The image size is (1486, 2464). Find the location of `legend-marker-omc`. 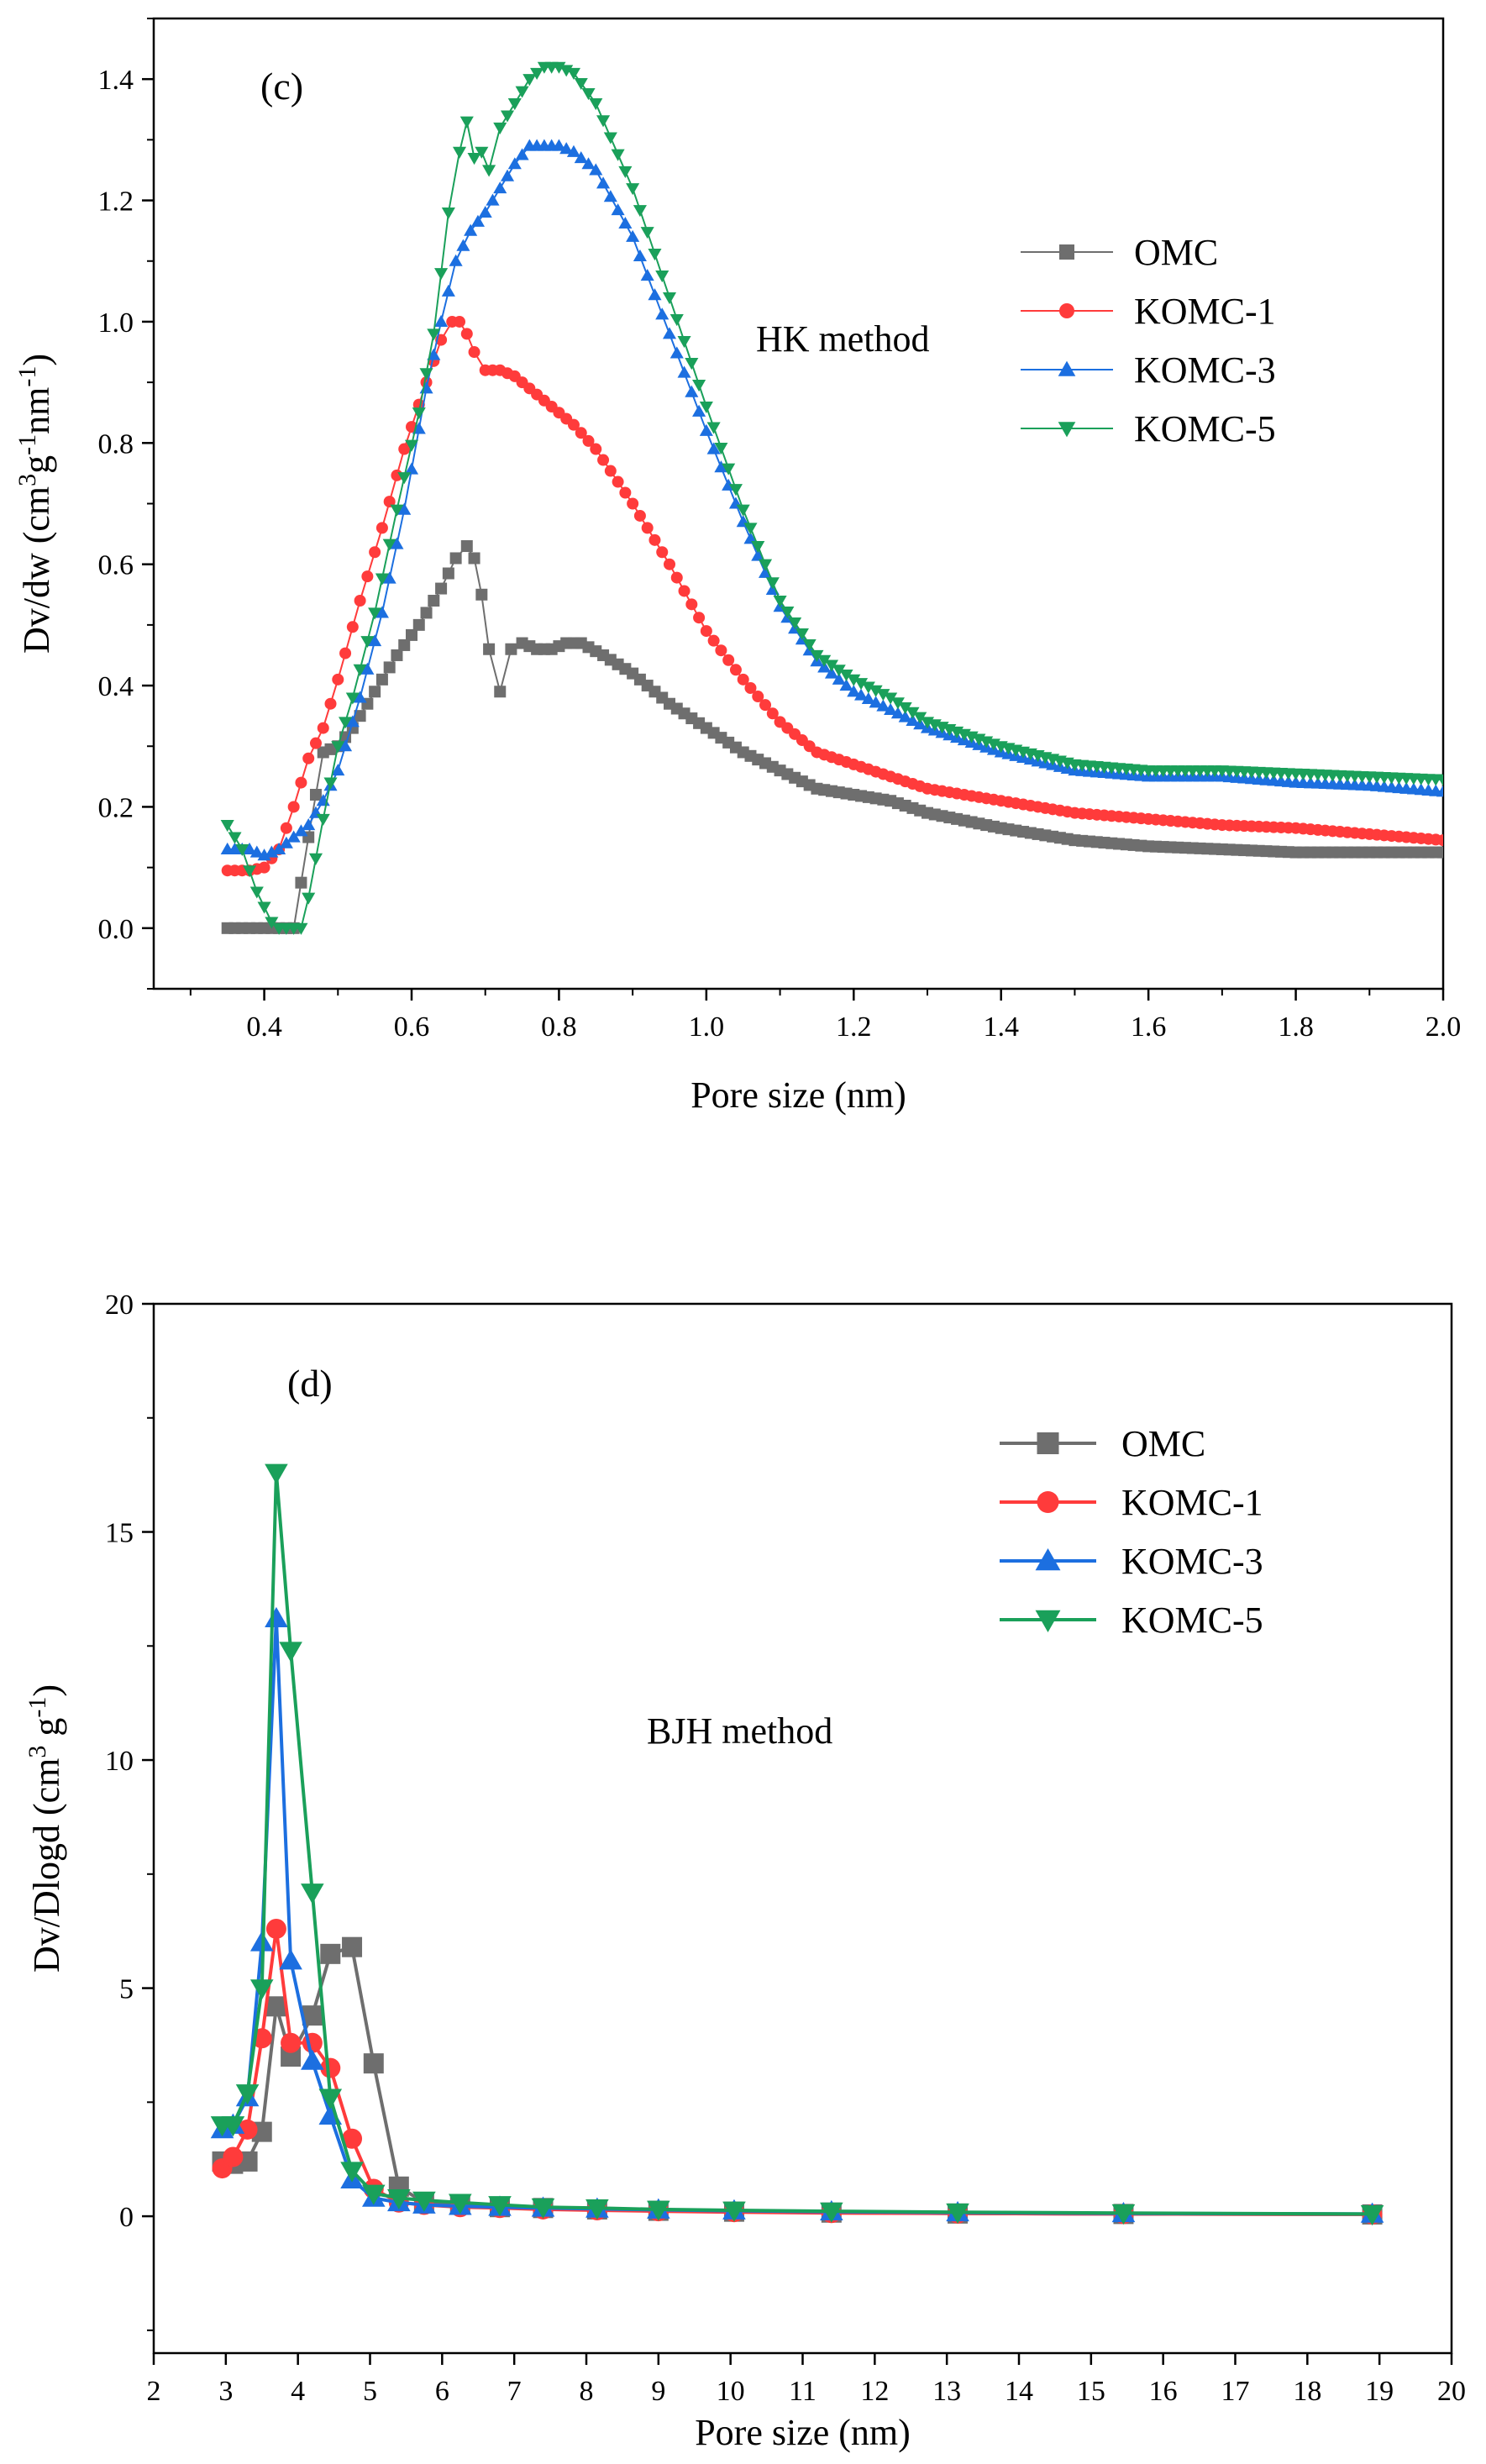

legend-marker-omc is located at coordinates (1066, 252).